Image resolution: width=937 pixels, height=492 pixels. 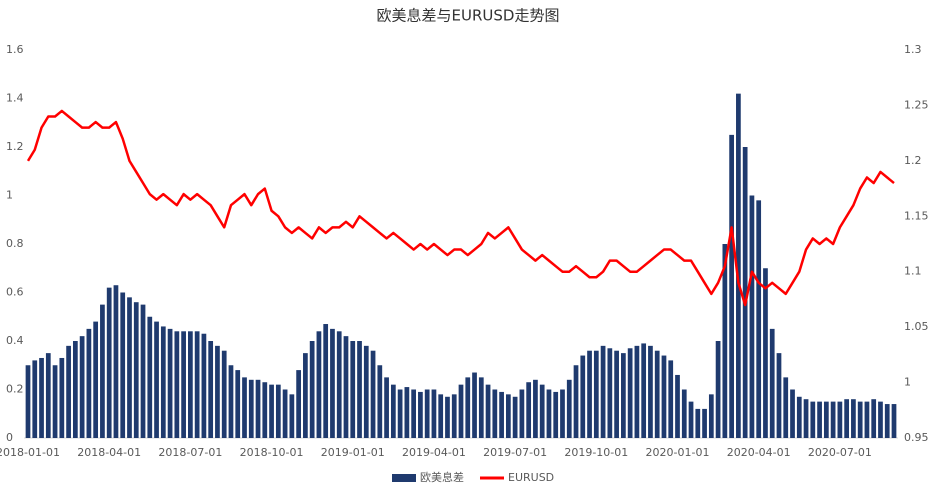 I want to click on x-tick-label: 2018-01-01, so click(x=30, y=452).